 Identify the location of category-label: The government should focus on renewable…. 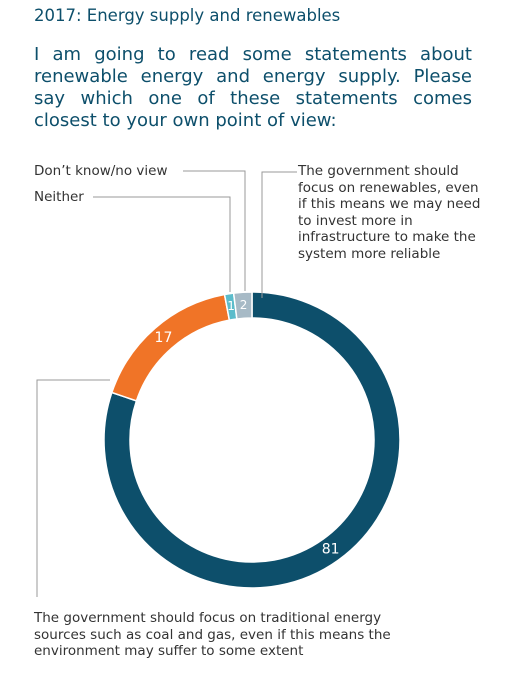
(389, 212).